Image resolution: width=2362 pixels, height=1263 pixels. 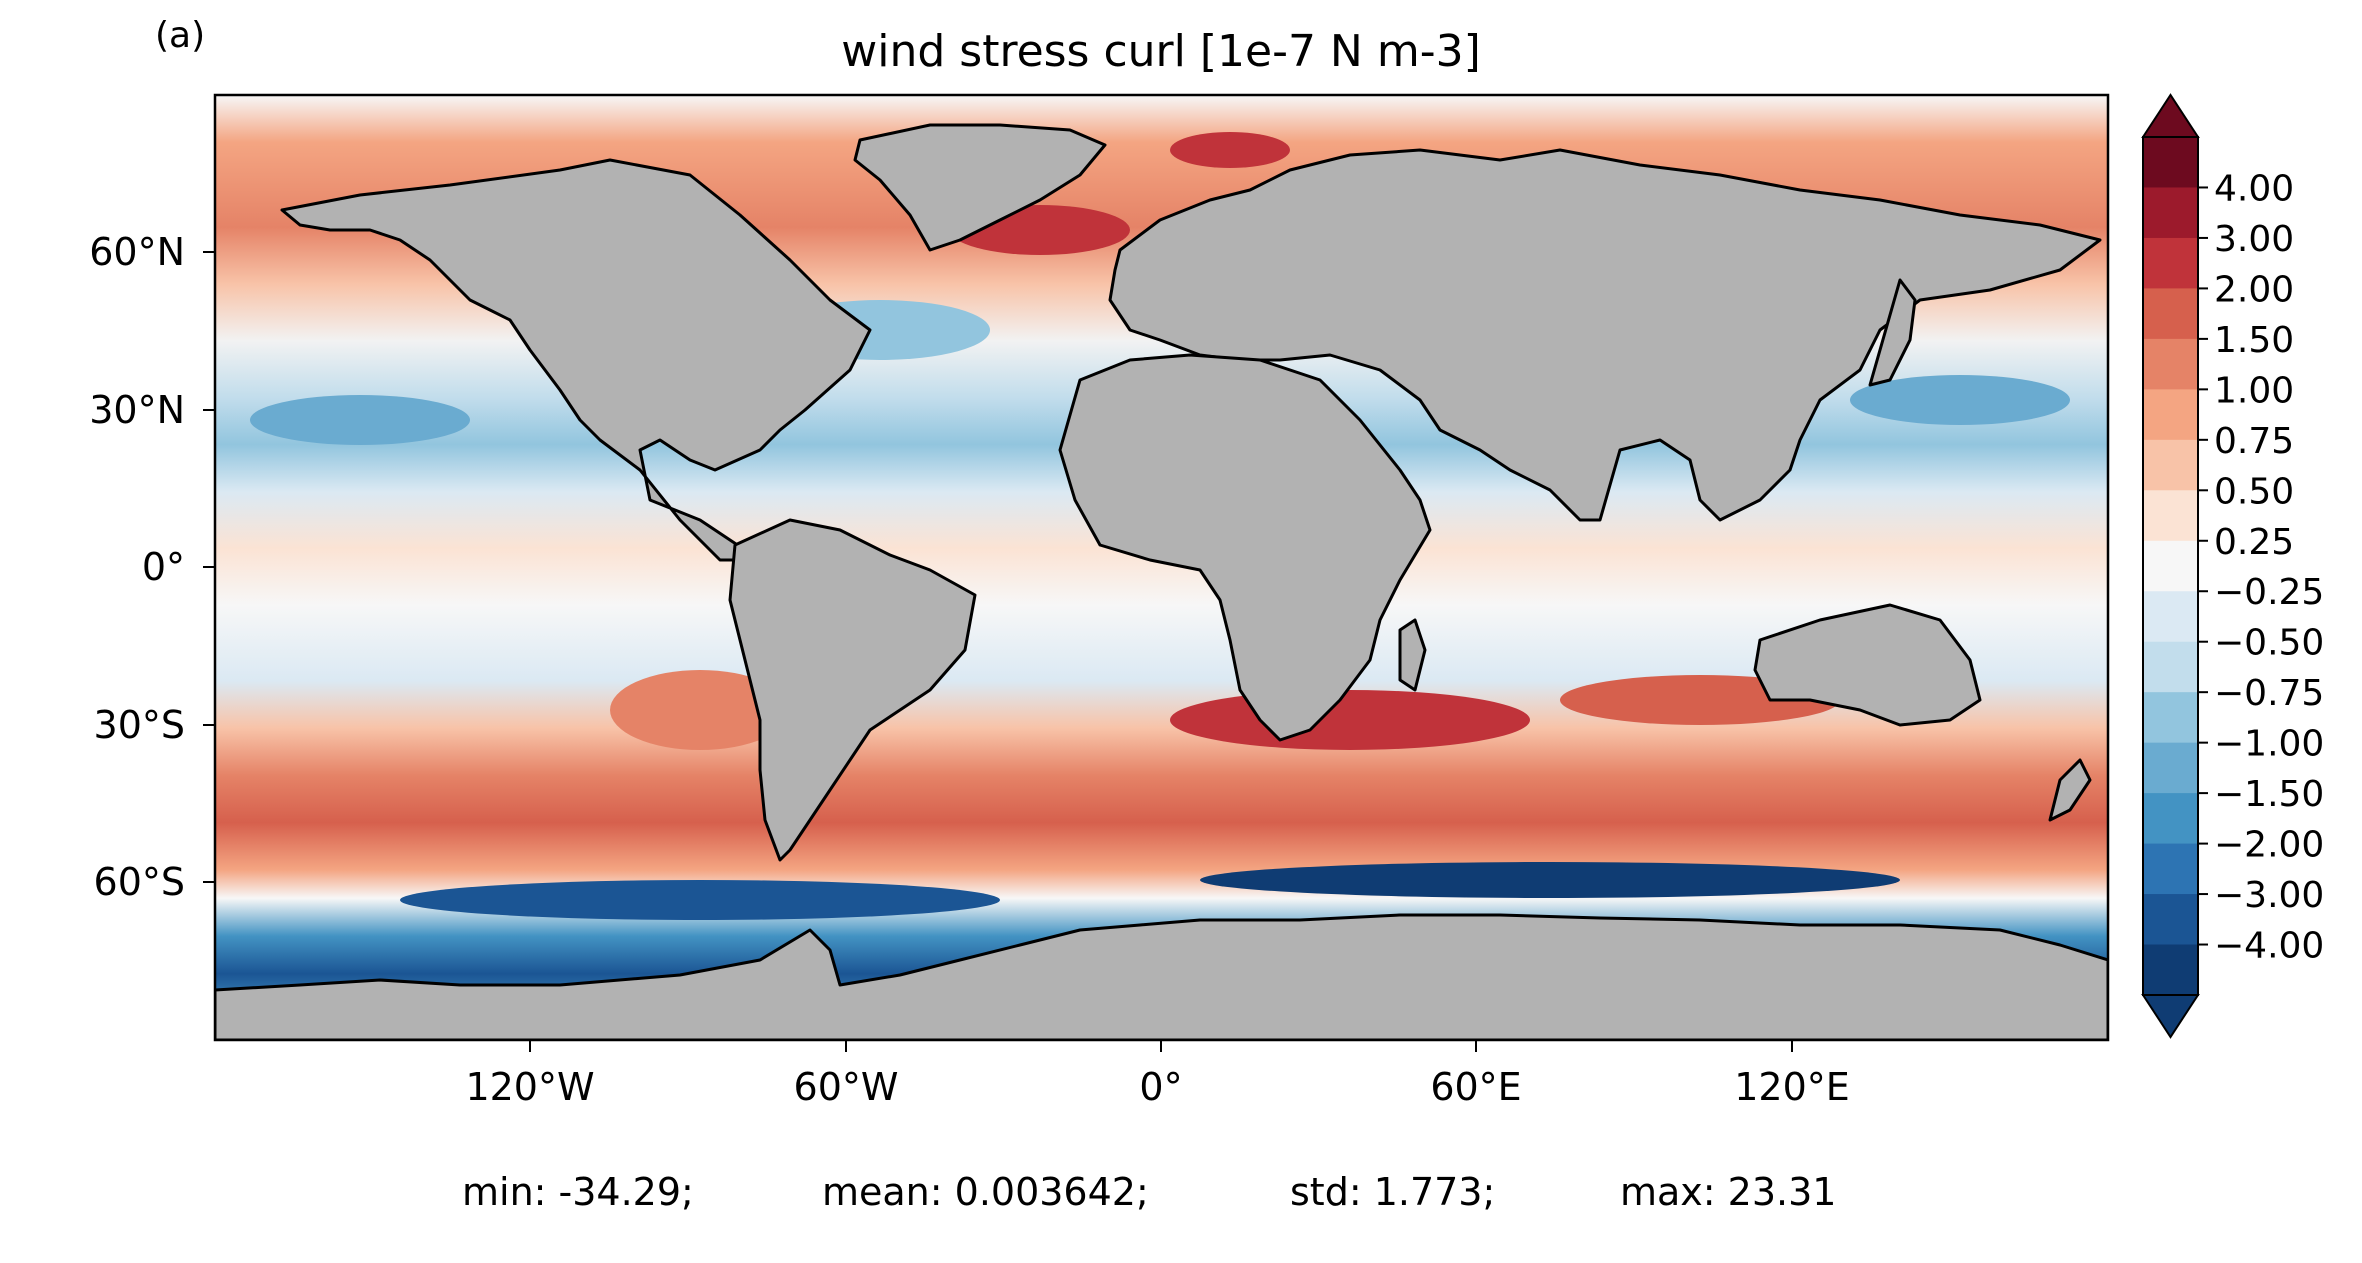 What do you see at coordinates (2254, 542) in the screenshot?
I see `colorbar-tick-label: 0.25` at bounding box center [2254, 542].